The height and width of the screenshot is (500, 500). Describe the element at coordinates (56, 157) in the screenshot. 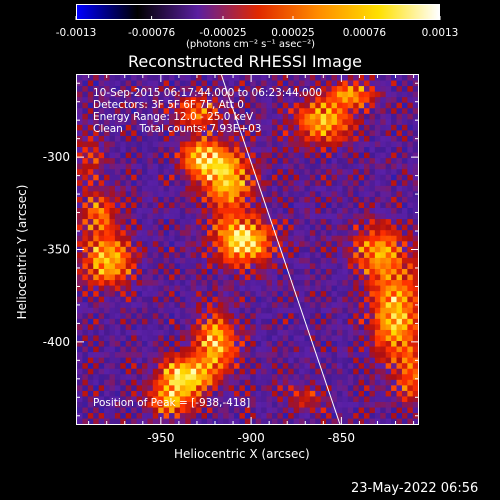

I see `y-axis-tick-label: -300` at that location.